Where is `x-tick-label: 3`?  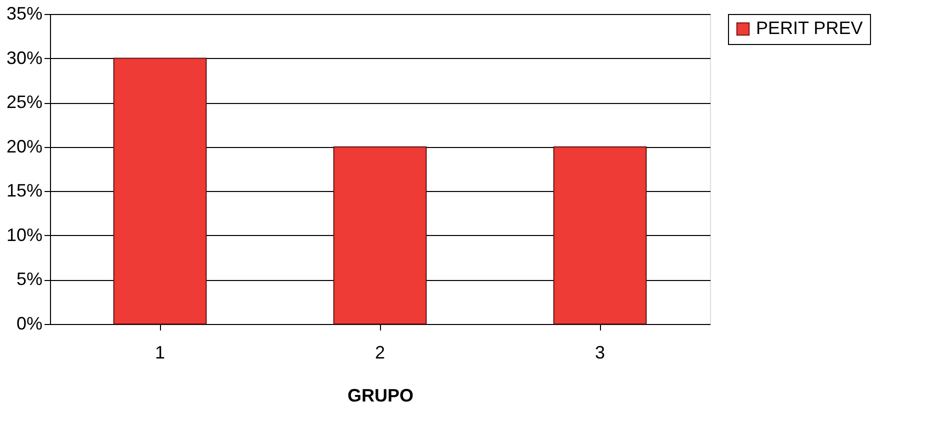
x-tick-label: 3 is located at coordinates (600, 352).